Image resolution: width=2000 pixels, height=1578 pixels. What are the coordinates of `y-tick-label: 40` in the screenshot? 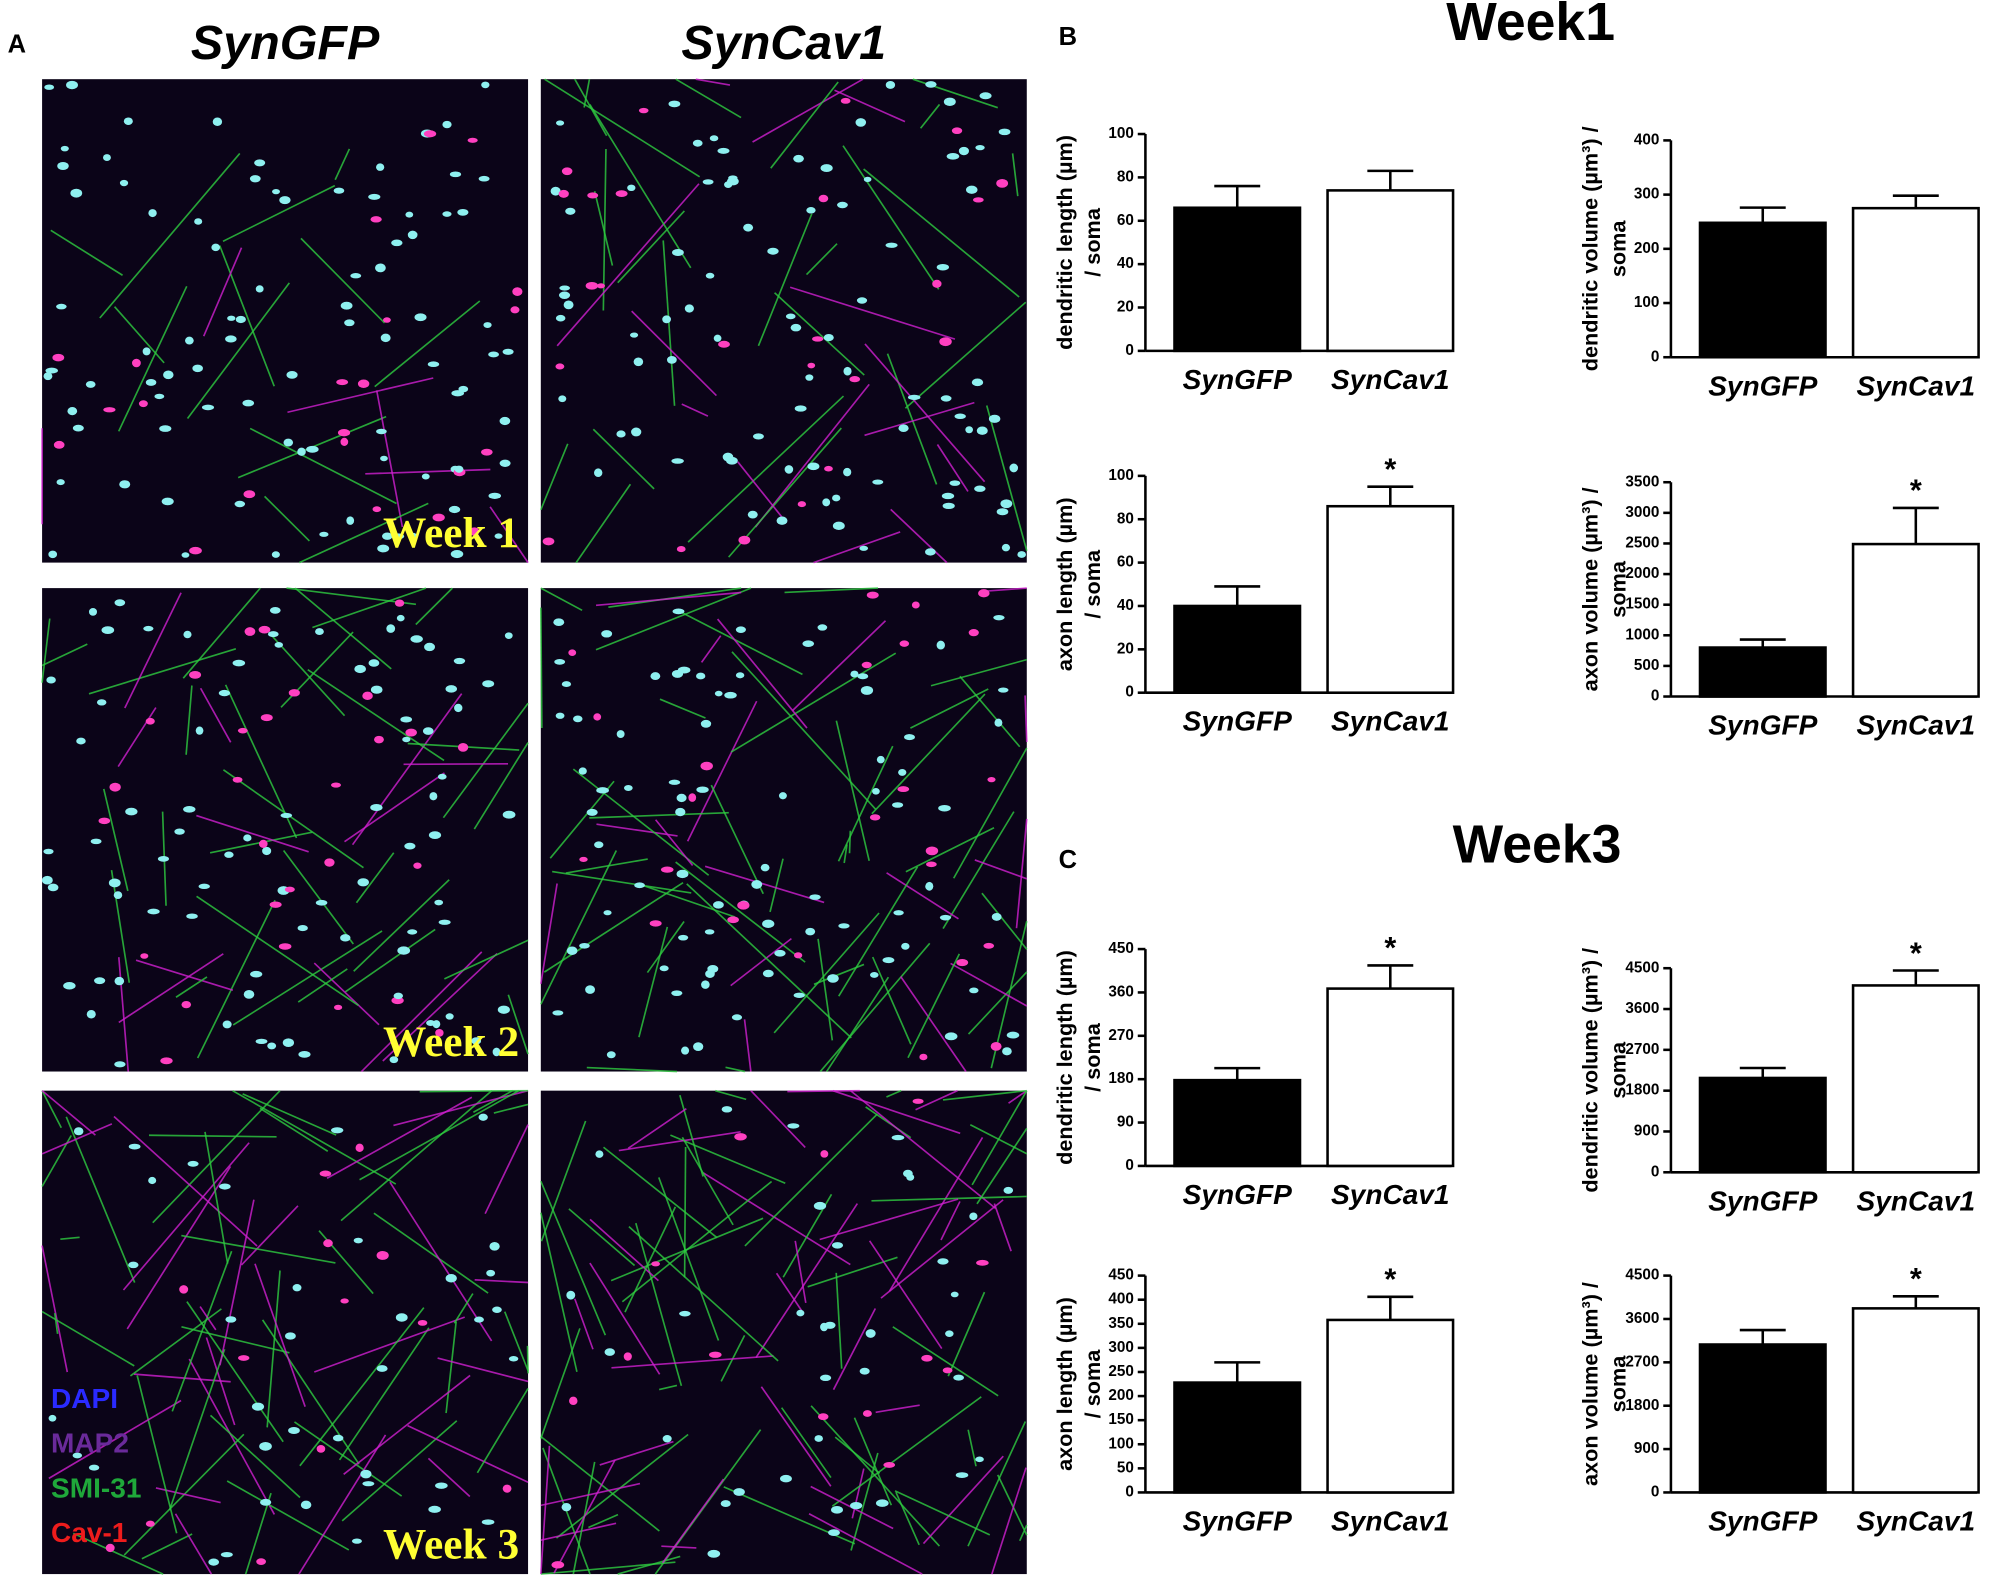 It's located at (1125, 605).